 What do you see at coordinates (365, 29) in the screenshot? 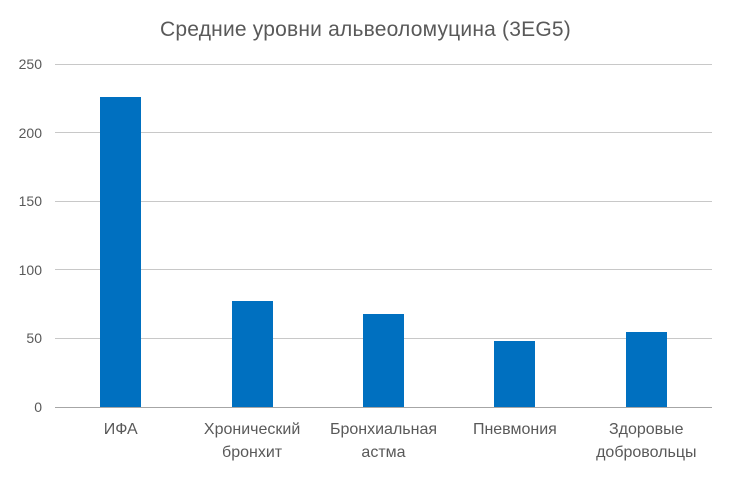
I see `chart-title: Средние уровни альвеоломуцина (3EG5)` at bounding box center [365, 29].